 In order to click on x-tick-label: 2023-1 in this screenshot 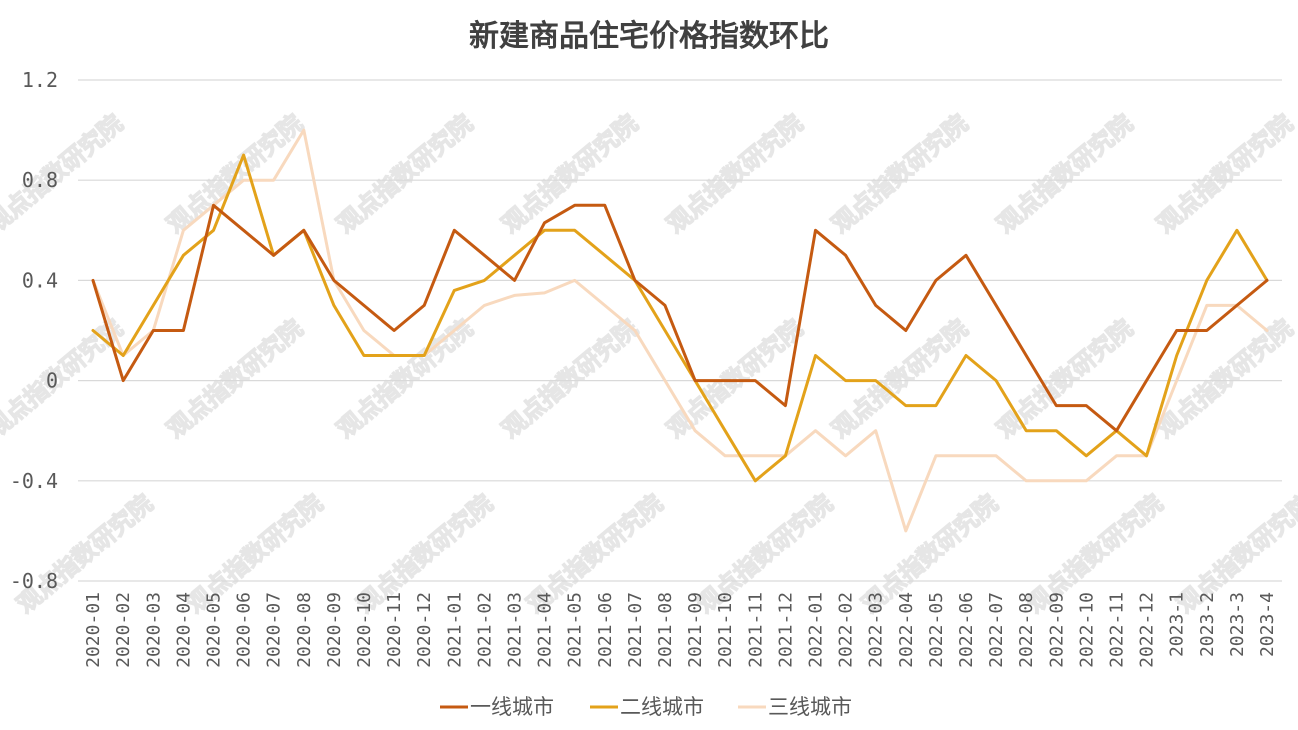, I will do `click(1177, 624)`.